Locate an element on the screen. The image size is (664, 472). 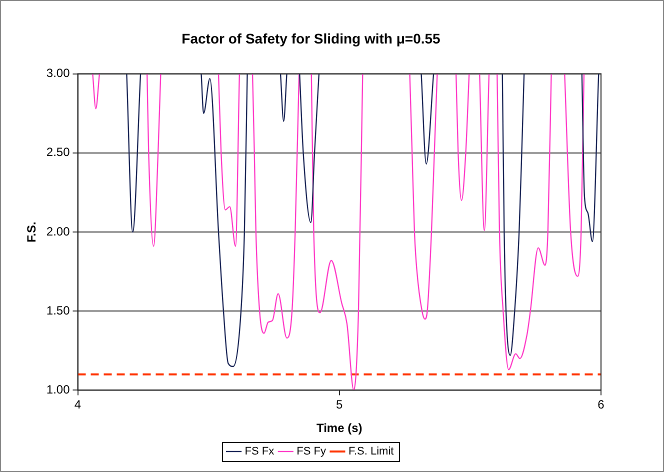
legend-label: F.S. Limit is located at coordinates (371, 452).